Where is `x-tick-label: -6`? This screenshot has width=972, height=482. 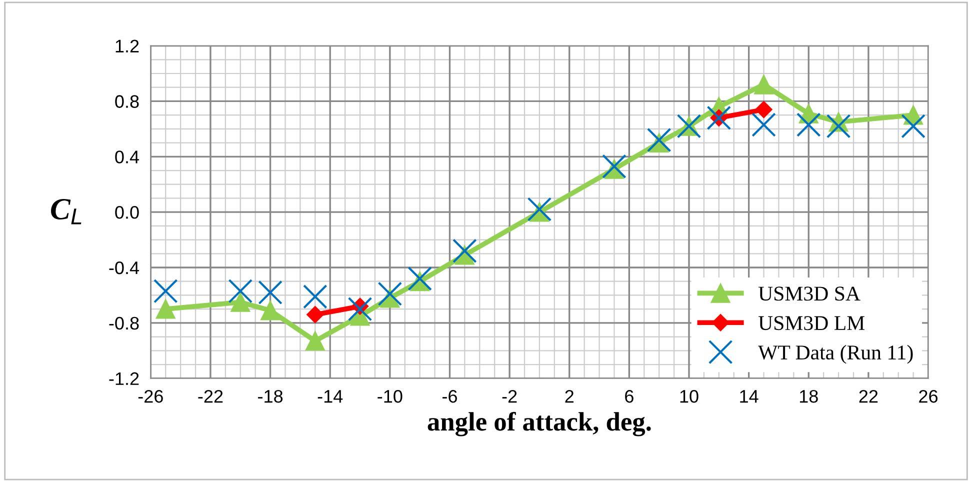 x-tick-label: -6 is located at coordinates (449, 396).